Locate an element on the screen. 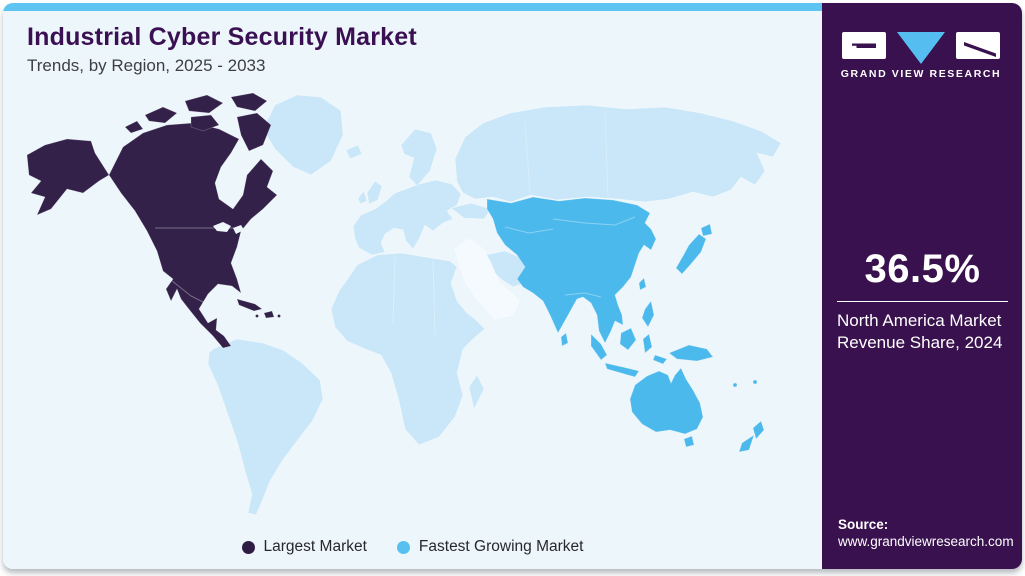 This screenshot has height=576, width=1025. ireland is located at coordinates (362, 197).